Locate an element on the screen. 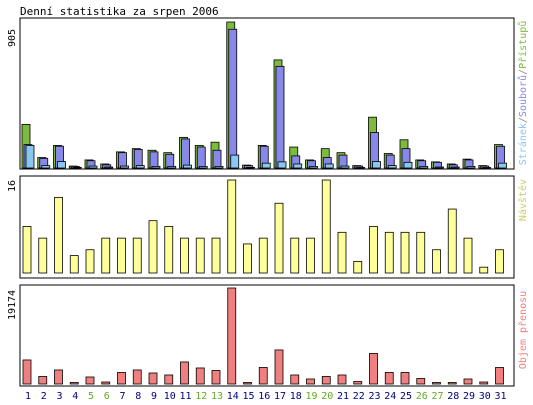 The height and width of the screenshot is (405, 533). x-tick-label: 10 is located at coordinates (170, 396).